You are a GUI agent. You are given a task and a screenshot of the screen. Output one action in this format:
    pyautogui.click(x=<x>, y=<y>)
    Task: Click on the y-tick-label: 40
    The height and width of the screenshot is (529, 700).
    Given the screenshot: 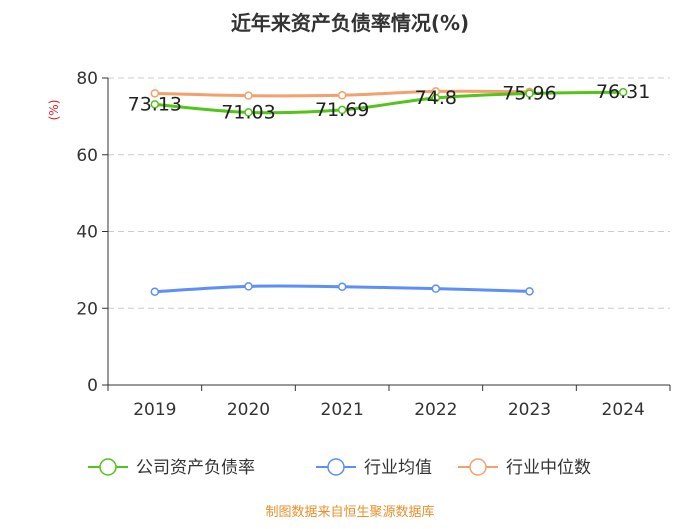 What is the action you would take?
    pyautogui.click(x=87, y=233)
    